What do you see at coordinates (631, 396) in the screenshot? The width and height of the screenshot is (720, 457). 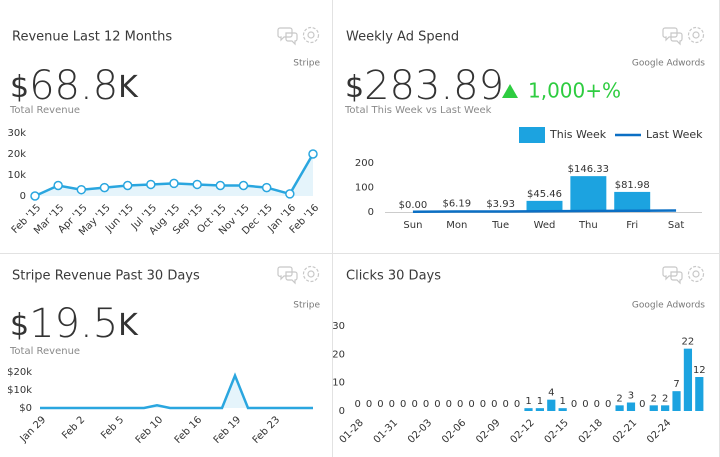 I see `data-label: 3` at bounding box center [631, 396].